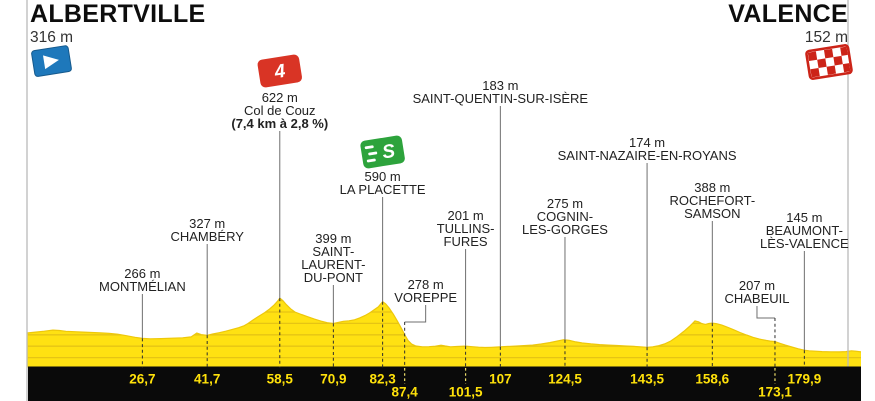  I want to click on waypoint-rochefortsamson: 388 m ROCHEFORT-SAMSON 158,6, so click(712, 283).